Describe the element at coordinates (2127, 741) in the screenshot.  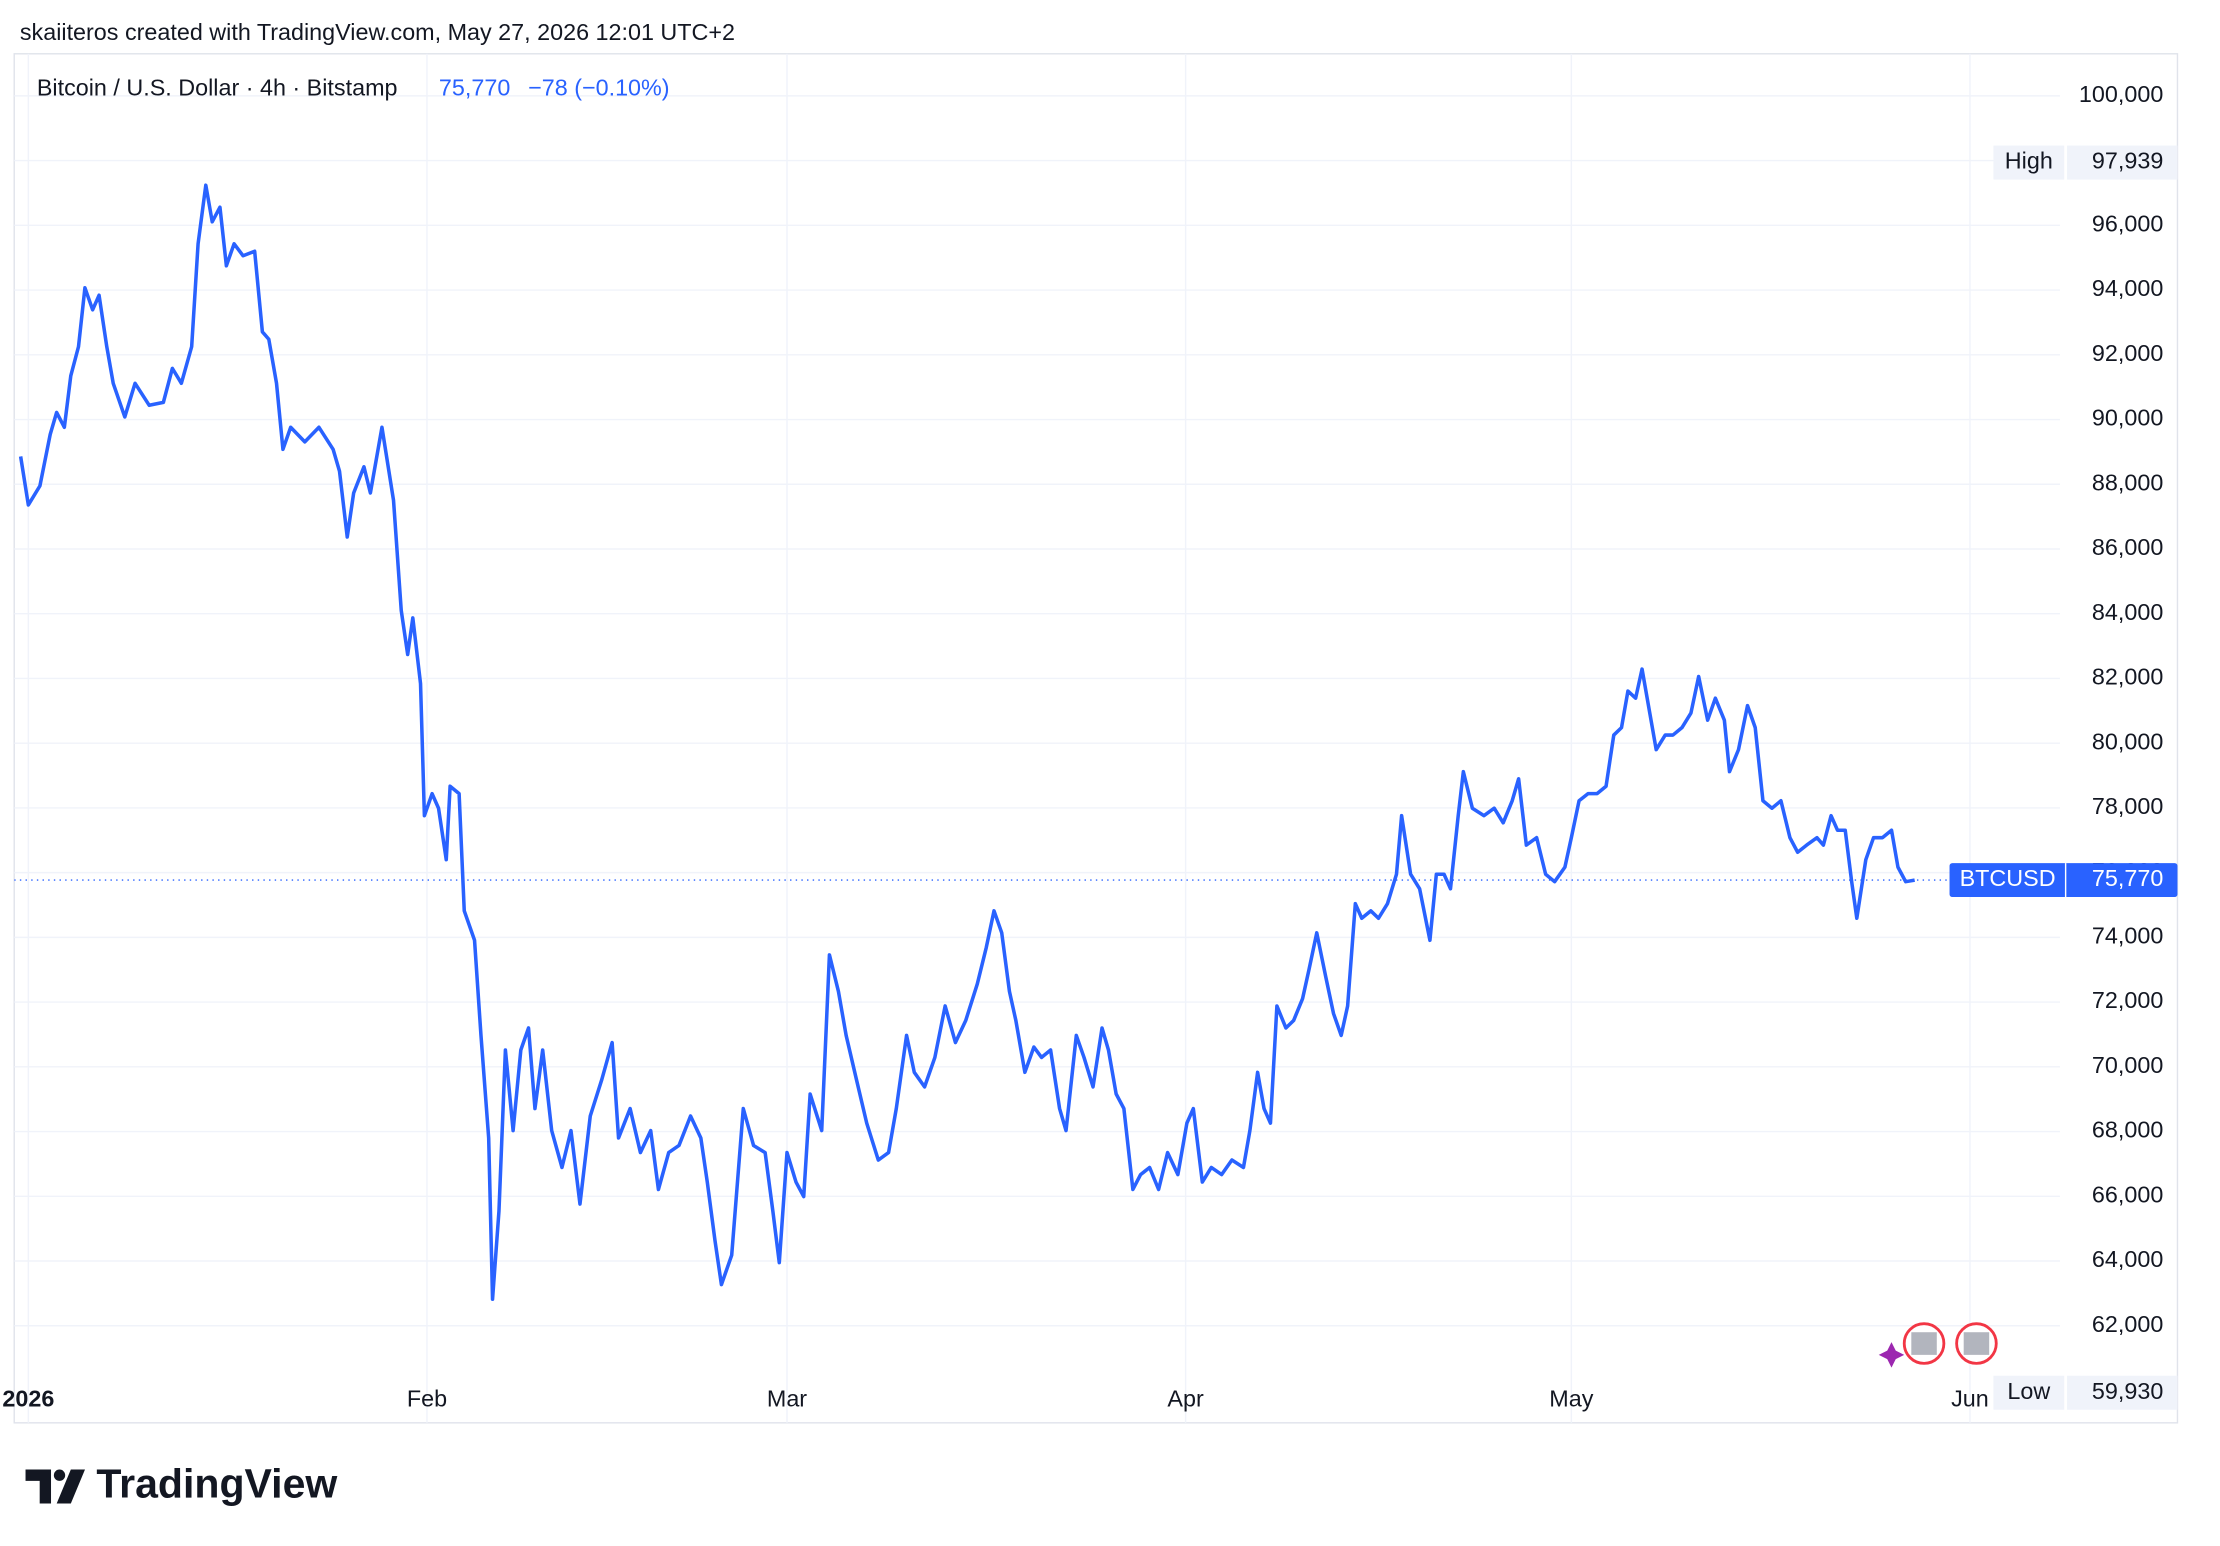
I see `y-tick-label: 80,000` at that location.